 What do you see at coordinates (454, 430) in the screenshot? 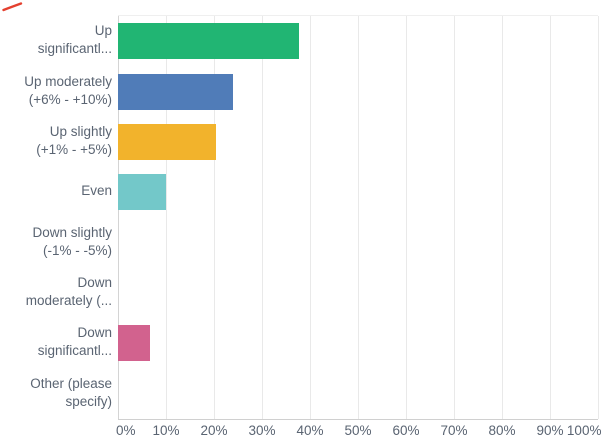
I see `x-tick-label: 70%` at bounding box center [454, 430].